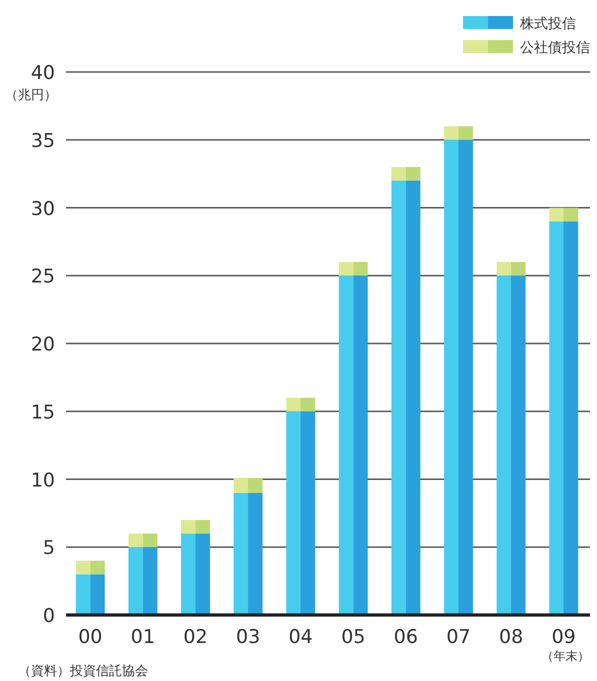 The image size is (597, 681). I want to click on annotation: （資料）投資信託協会, so click(83, 671).